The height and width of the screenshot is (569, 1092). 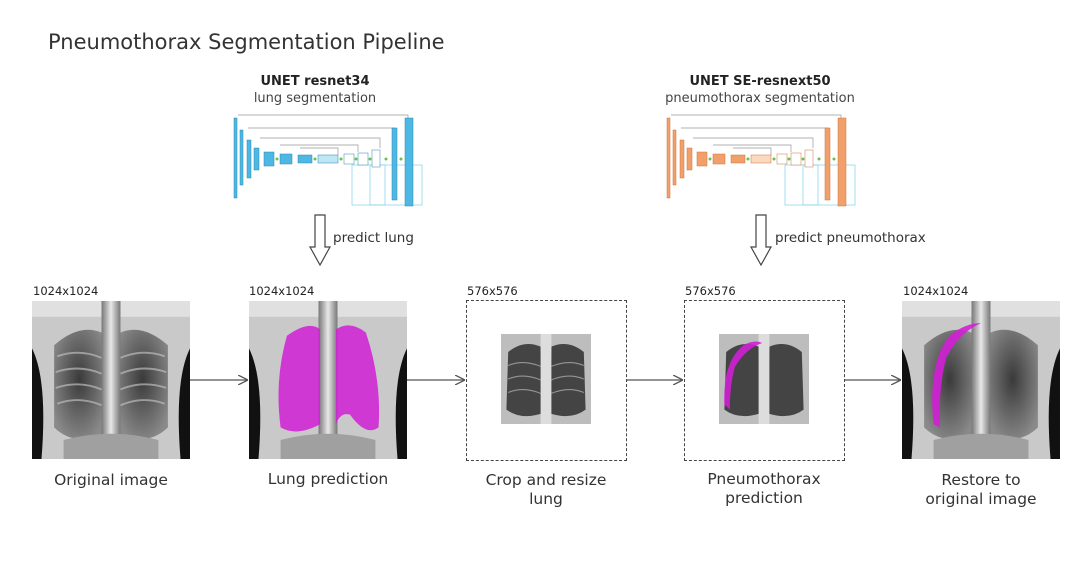 I want to click on predict-pneumothorax-arrow, so click(x=761, y=240).